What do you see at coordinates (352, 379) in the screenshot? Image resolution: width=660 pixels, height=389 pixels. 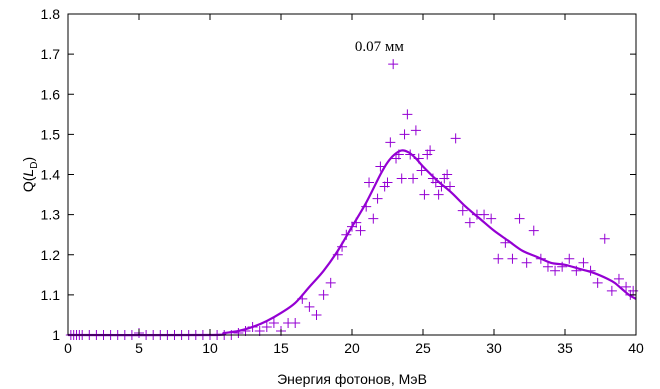 I see `x-axis-title: Энергия фотонов, МэВ` at bounding box center [352, 379].